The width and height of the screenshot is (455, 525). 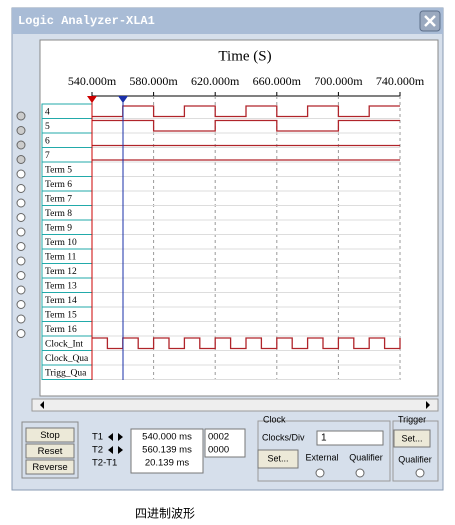 What do you see at coordinates (350, 438) in the screenshot?
I see `clocks-div-input` at bounding box center [350, 438].